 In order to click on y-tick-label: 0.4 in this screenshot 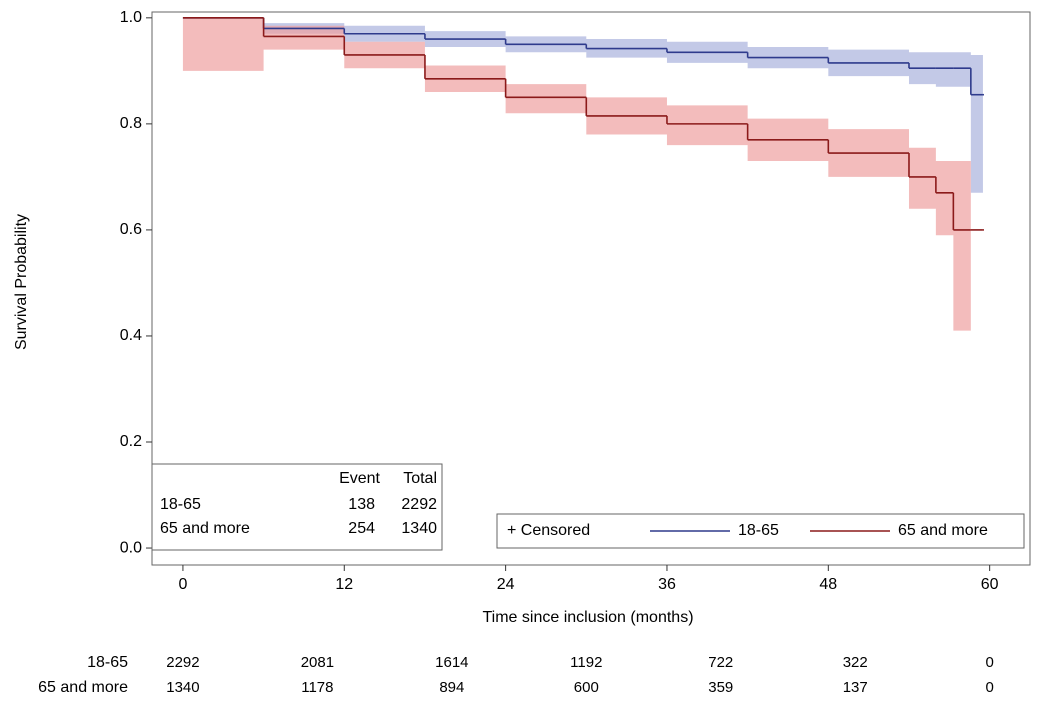, I will do `click(131, 335)`.